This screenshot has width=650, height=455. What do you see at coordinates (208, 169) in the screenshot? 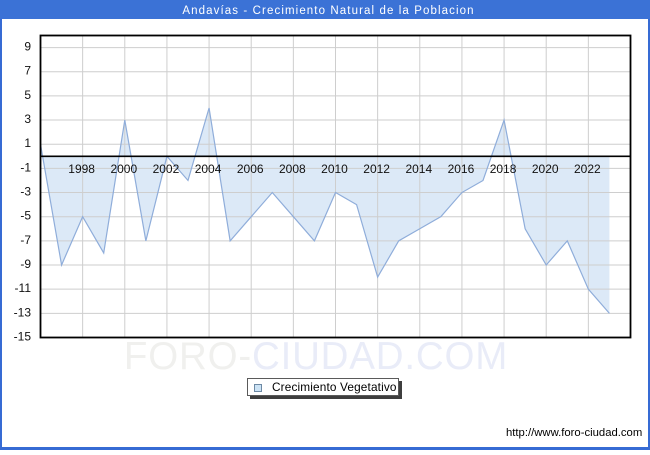
I see `svg-text: 2004` at bounding box center [208, 169].